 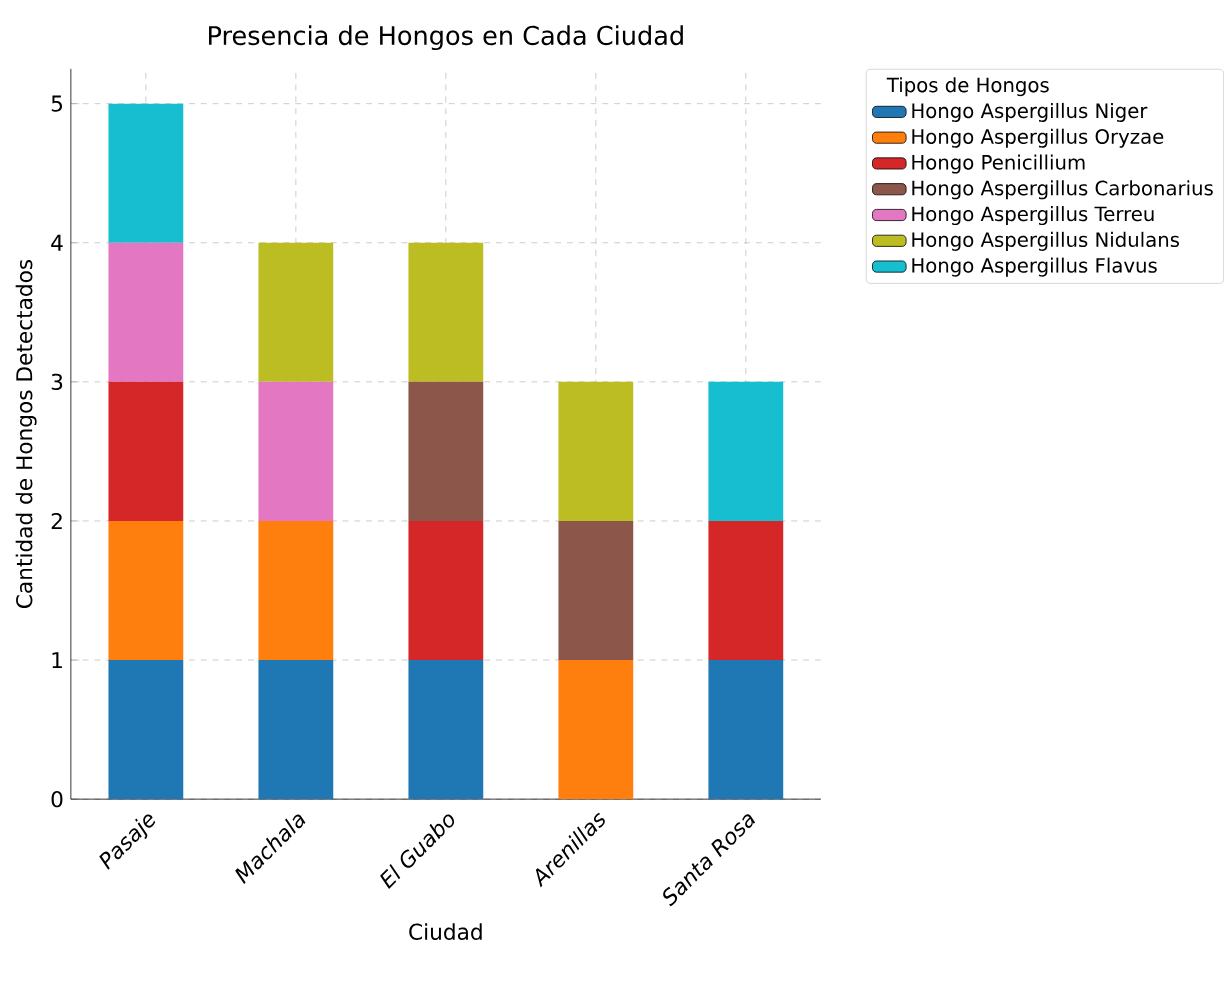 What do you see at coordinates (57, 660) in the screenshot?
I see `y-tick-label: 1` at bounding box center [57, 660].